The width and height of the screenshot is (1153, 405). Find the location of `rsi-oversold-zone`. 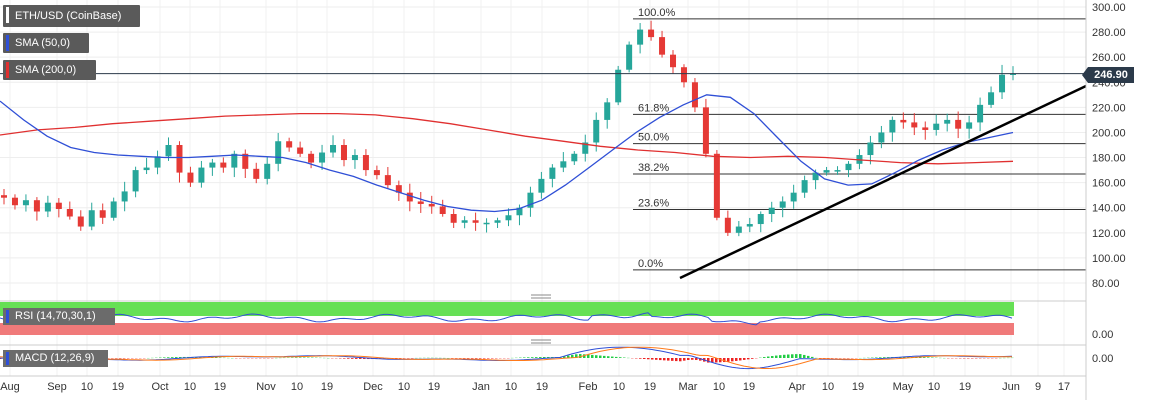

rsi-oversold-zone is located at coordinates (507, 329).